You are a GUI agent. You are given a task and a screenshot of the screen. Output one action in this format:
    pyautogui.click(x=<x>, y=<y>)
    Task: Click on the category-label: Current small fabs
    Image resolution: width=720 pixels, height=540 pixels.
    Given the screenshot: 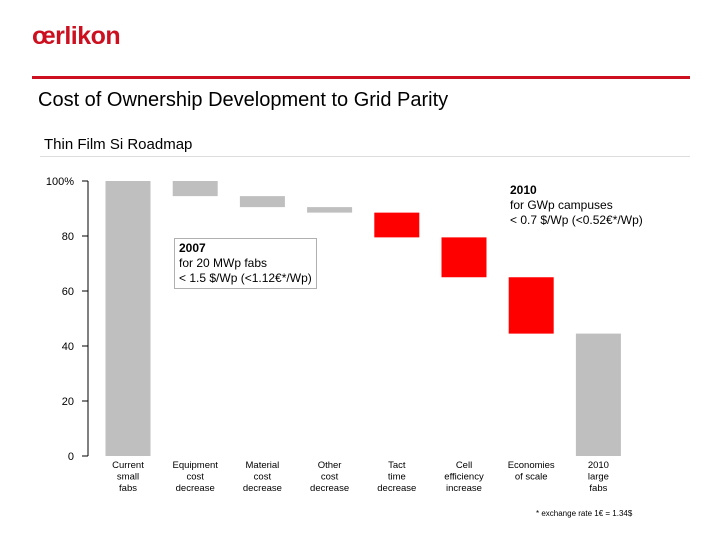 What is the action you would take?
    pyautogui.click(x=128, y=477)
    